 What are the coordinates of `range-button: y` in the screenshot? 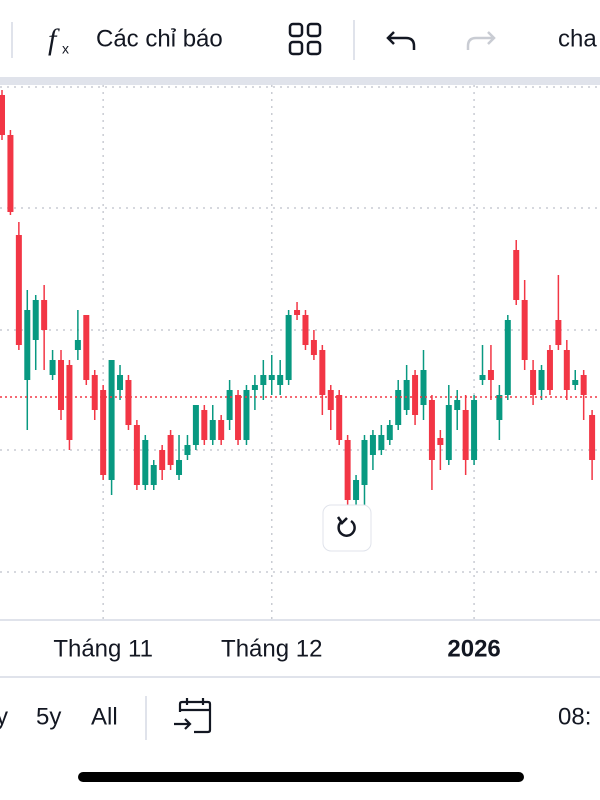 It's located at (4, 716).